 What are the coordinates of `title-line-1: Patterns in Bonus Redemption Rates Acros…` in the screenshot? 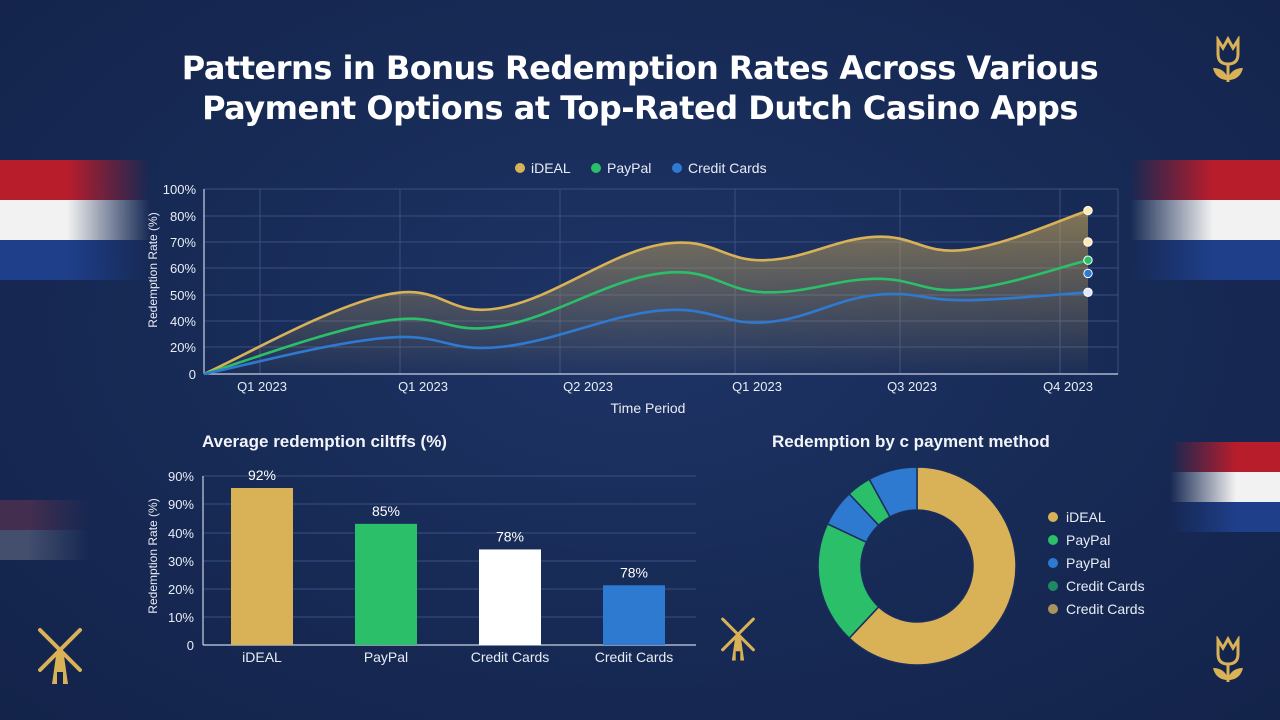 It's located at (640, 68).